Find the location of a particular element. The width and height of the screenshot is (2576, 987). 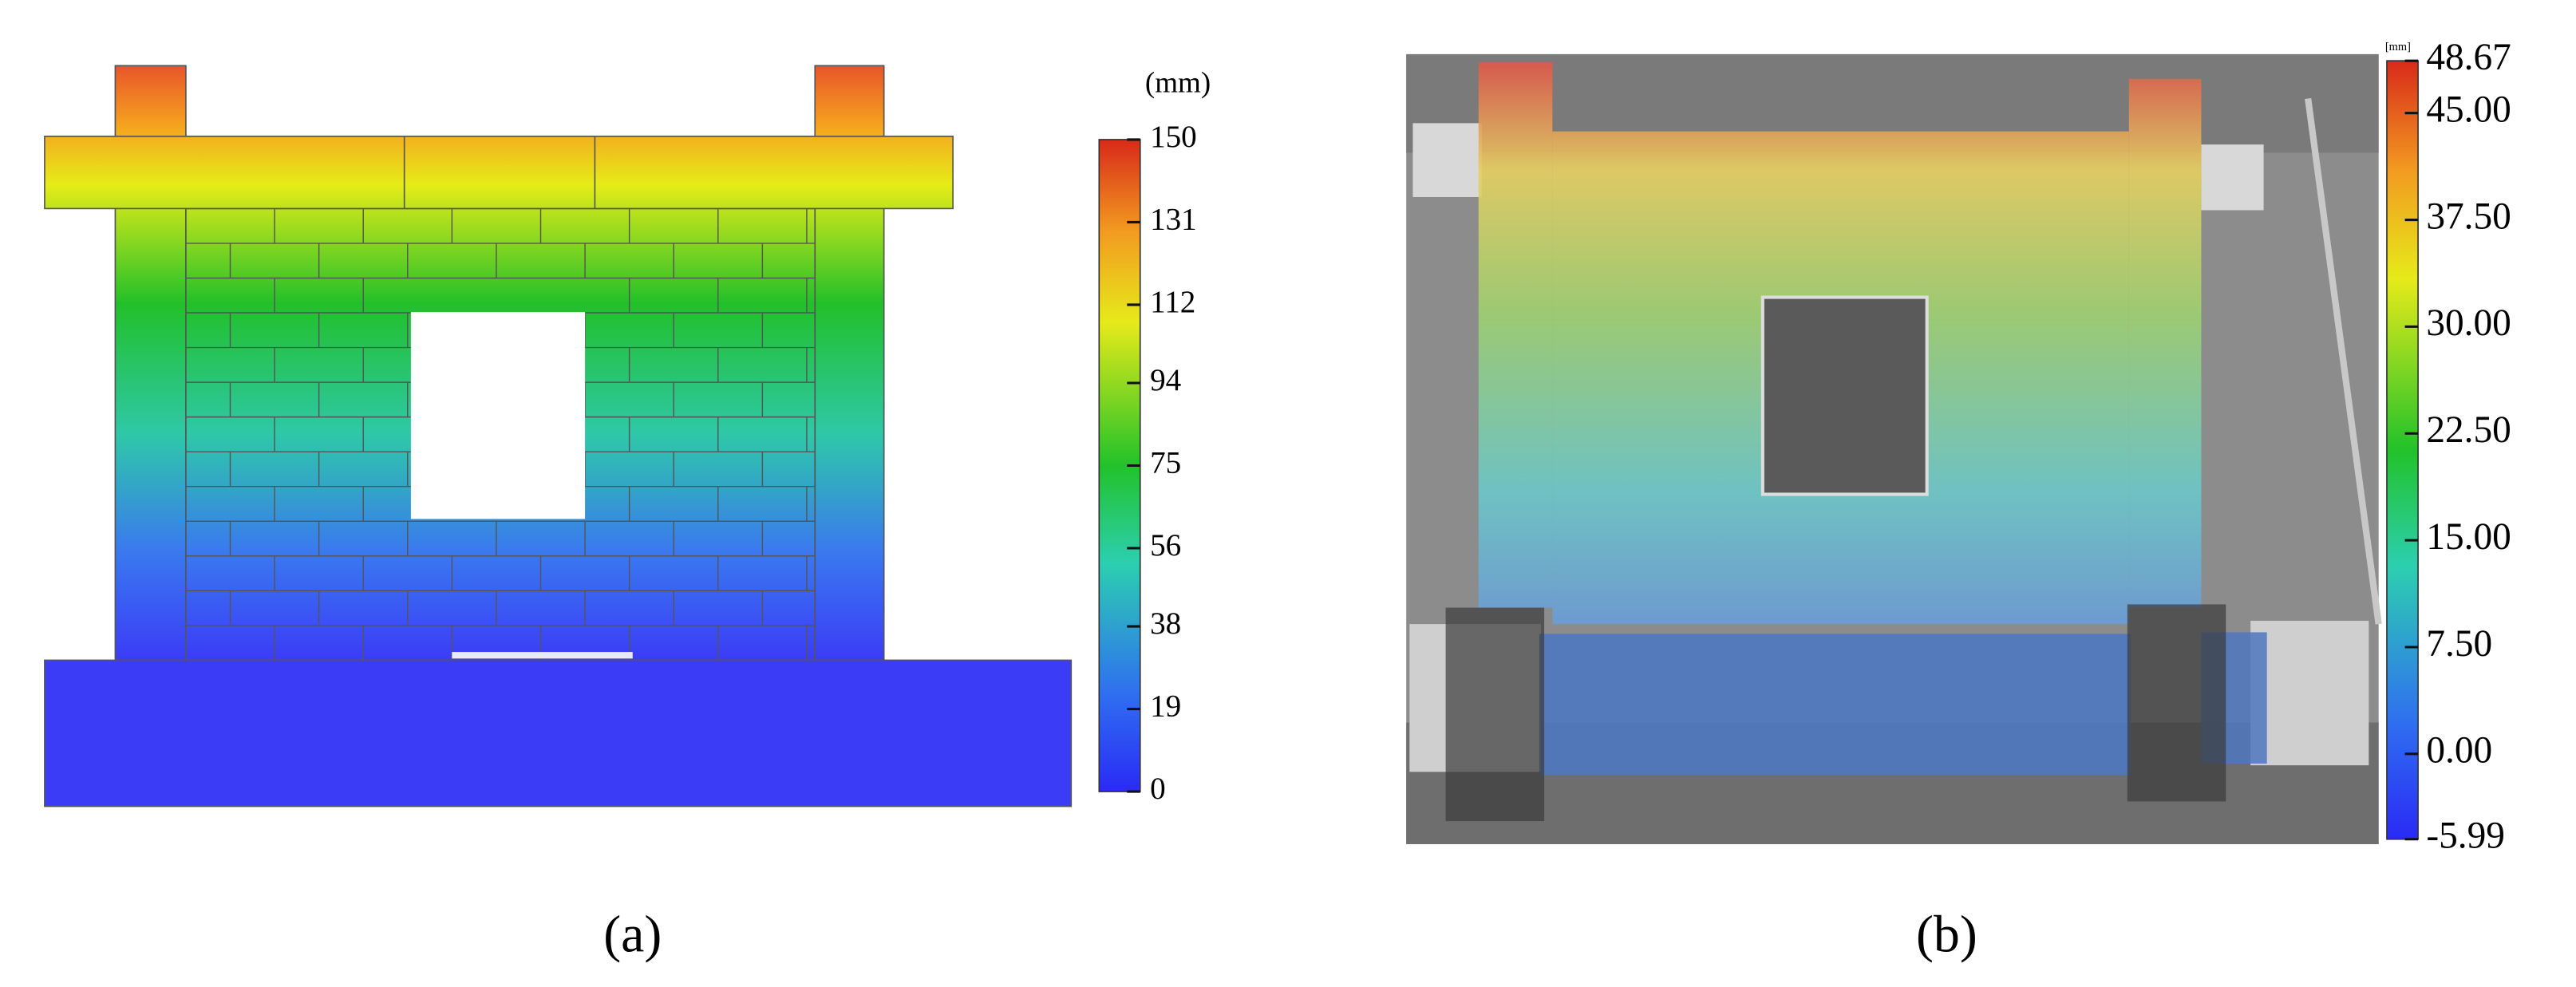

colorbar-tick-label: -5.99 is located at coordinates (2465, 836).